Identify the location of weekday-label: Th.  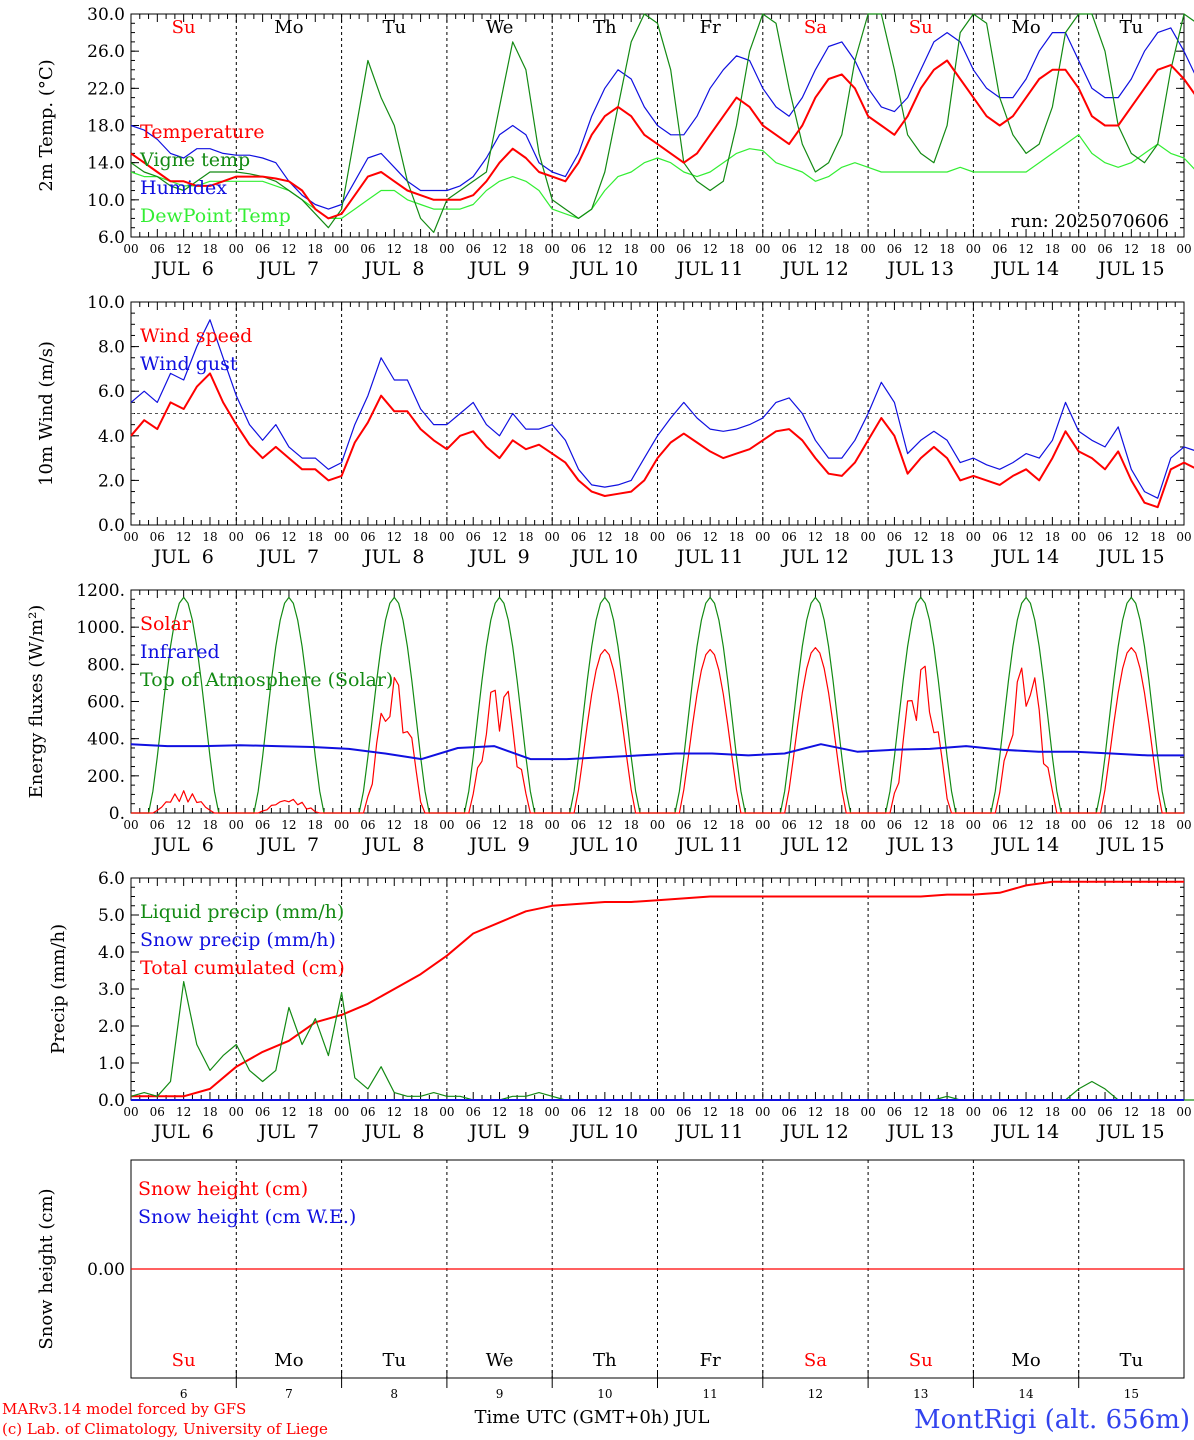
(605, 27).